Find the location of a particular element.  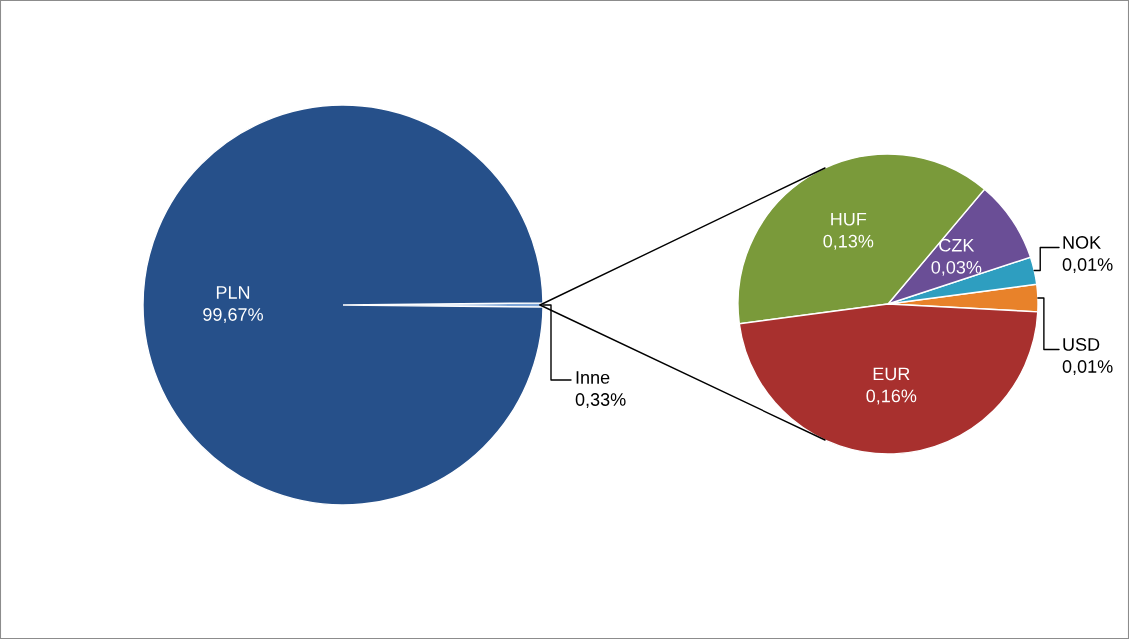

slice-label: HUF is located at coordinates (849, 219).